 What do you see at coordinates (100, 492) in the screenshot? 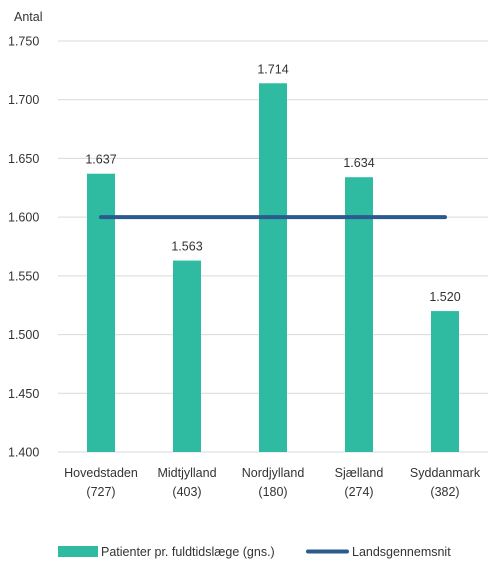
I see `x-category-label: (727)` at bounding box center [100, 492].